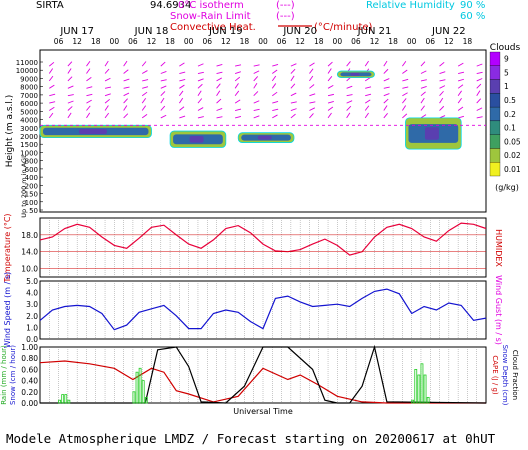 The height and width of the screenshot is (450, 528). Describe the element at coordinates (29, 358) in the screenshot. I see `rain-tick-label: 0.80` at that location.